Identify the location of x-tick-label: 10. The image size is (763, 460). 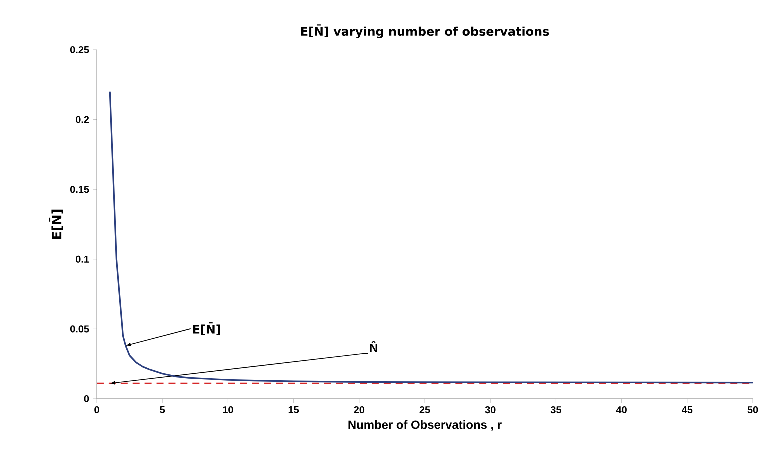
(228, 410).